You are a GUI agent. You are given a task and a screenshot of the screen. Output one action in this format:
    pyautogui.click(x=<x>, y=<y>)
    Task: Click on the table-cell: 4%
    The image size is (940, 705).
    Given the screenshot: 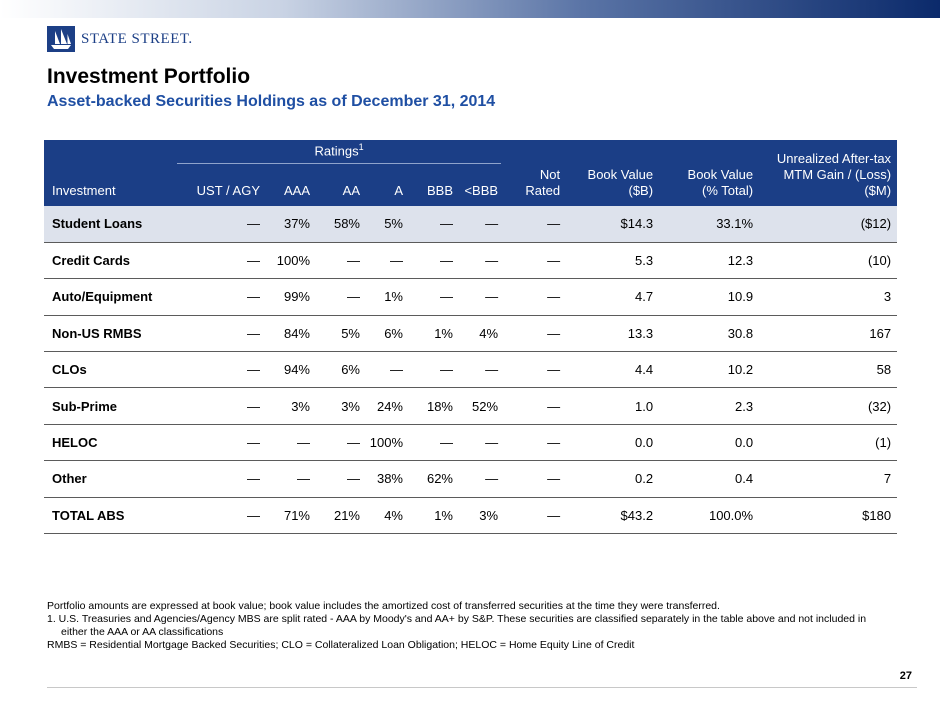 What is the action you would take?
    pyautogui.click(x=482, y=334)
    